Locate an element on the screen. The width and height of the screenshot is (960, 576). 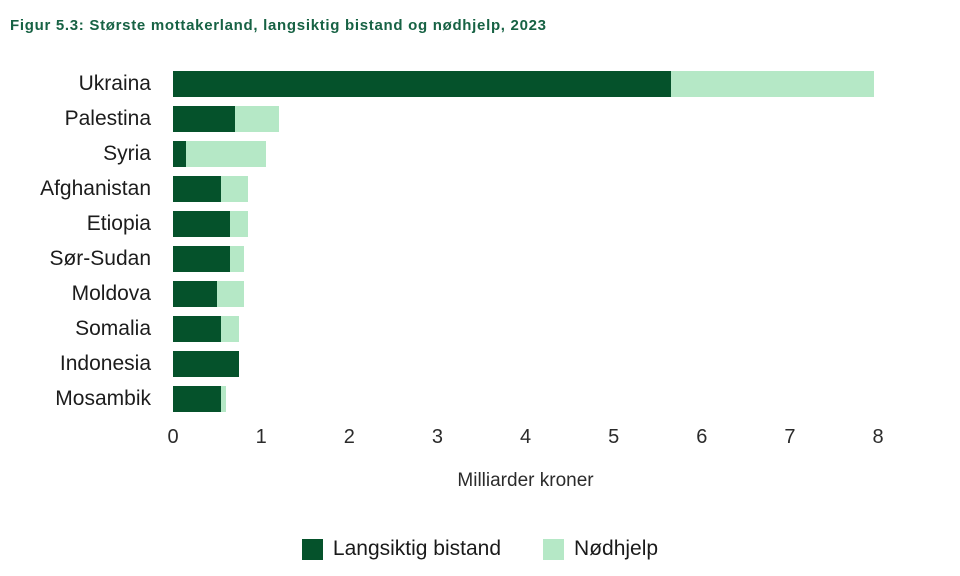
bar-row: Palestina is located at coordinates (480, 118).